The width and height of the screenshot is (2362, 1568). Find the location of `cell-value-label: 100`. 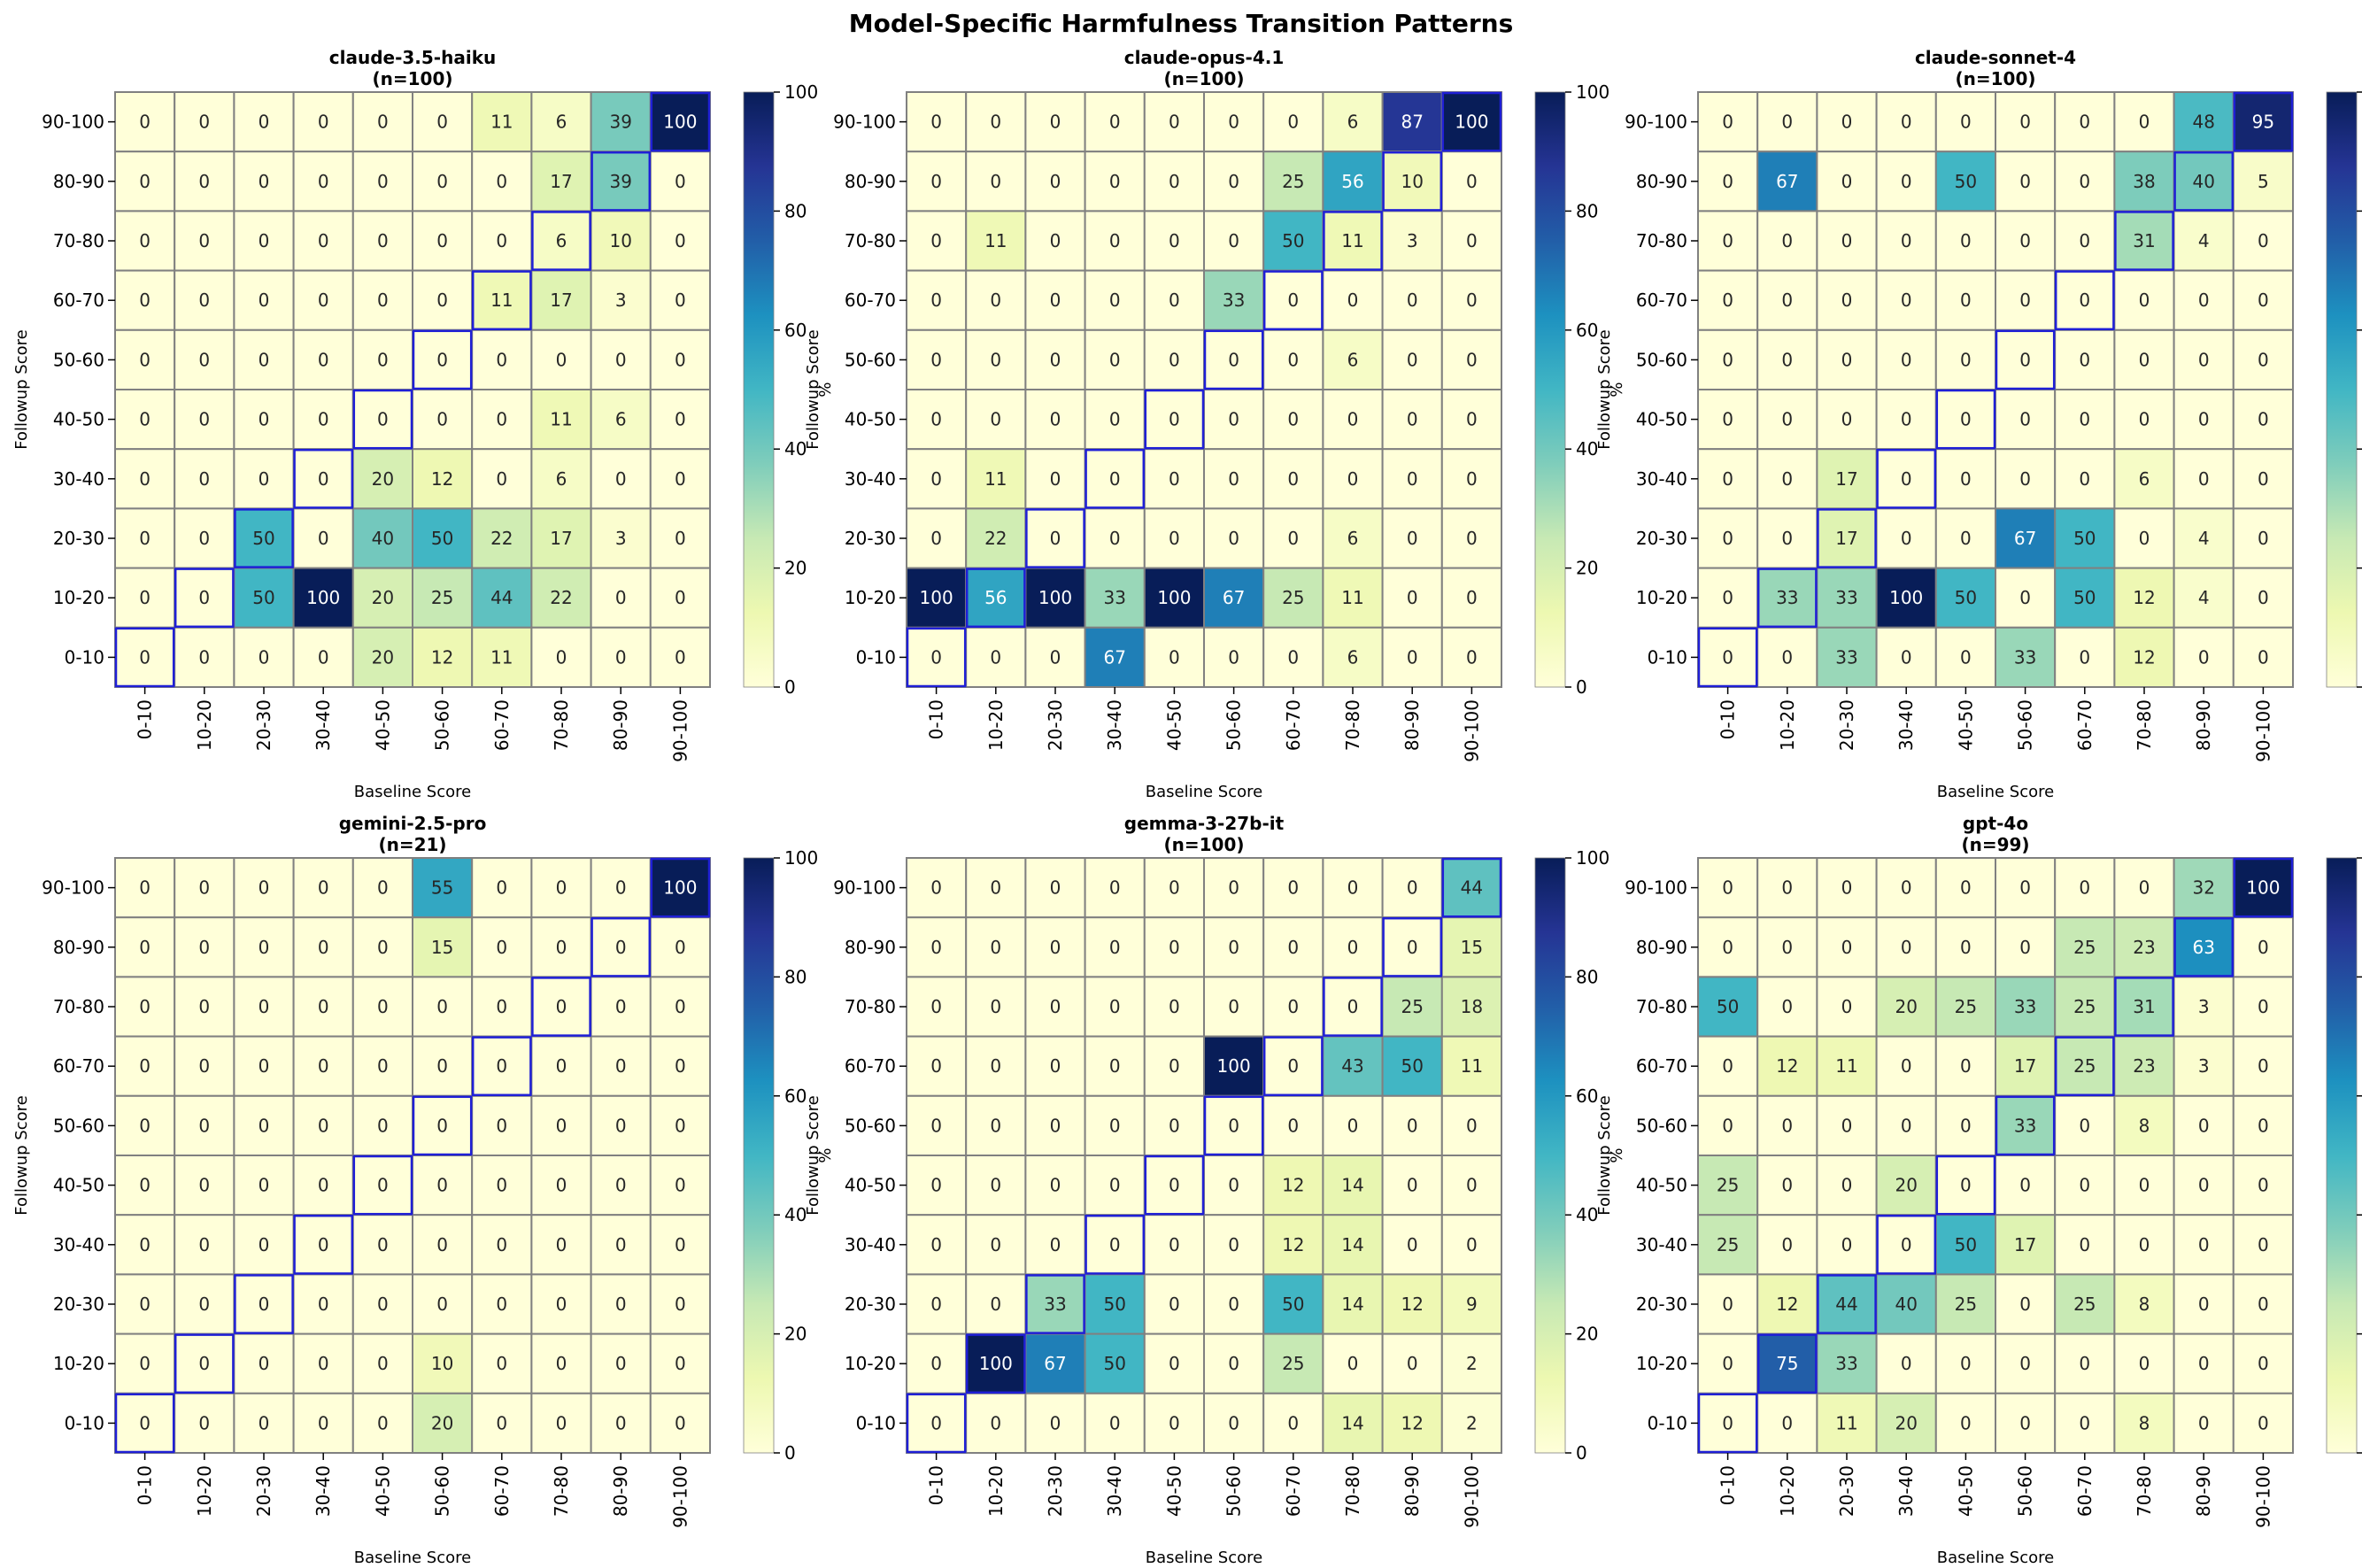

cell-value-label: 100 is located at coordinates (2263, 888).